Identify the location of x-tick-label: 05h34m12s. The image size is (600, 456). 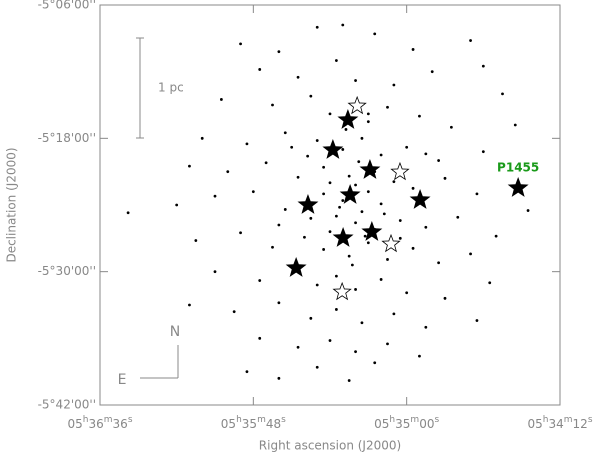
(559, 423).